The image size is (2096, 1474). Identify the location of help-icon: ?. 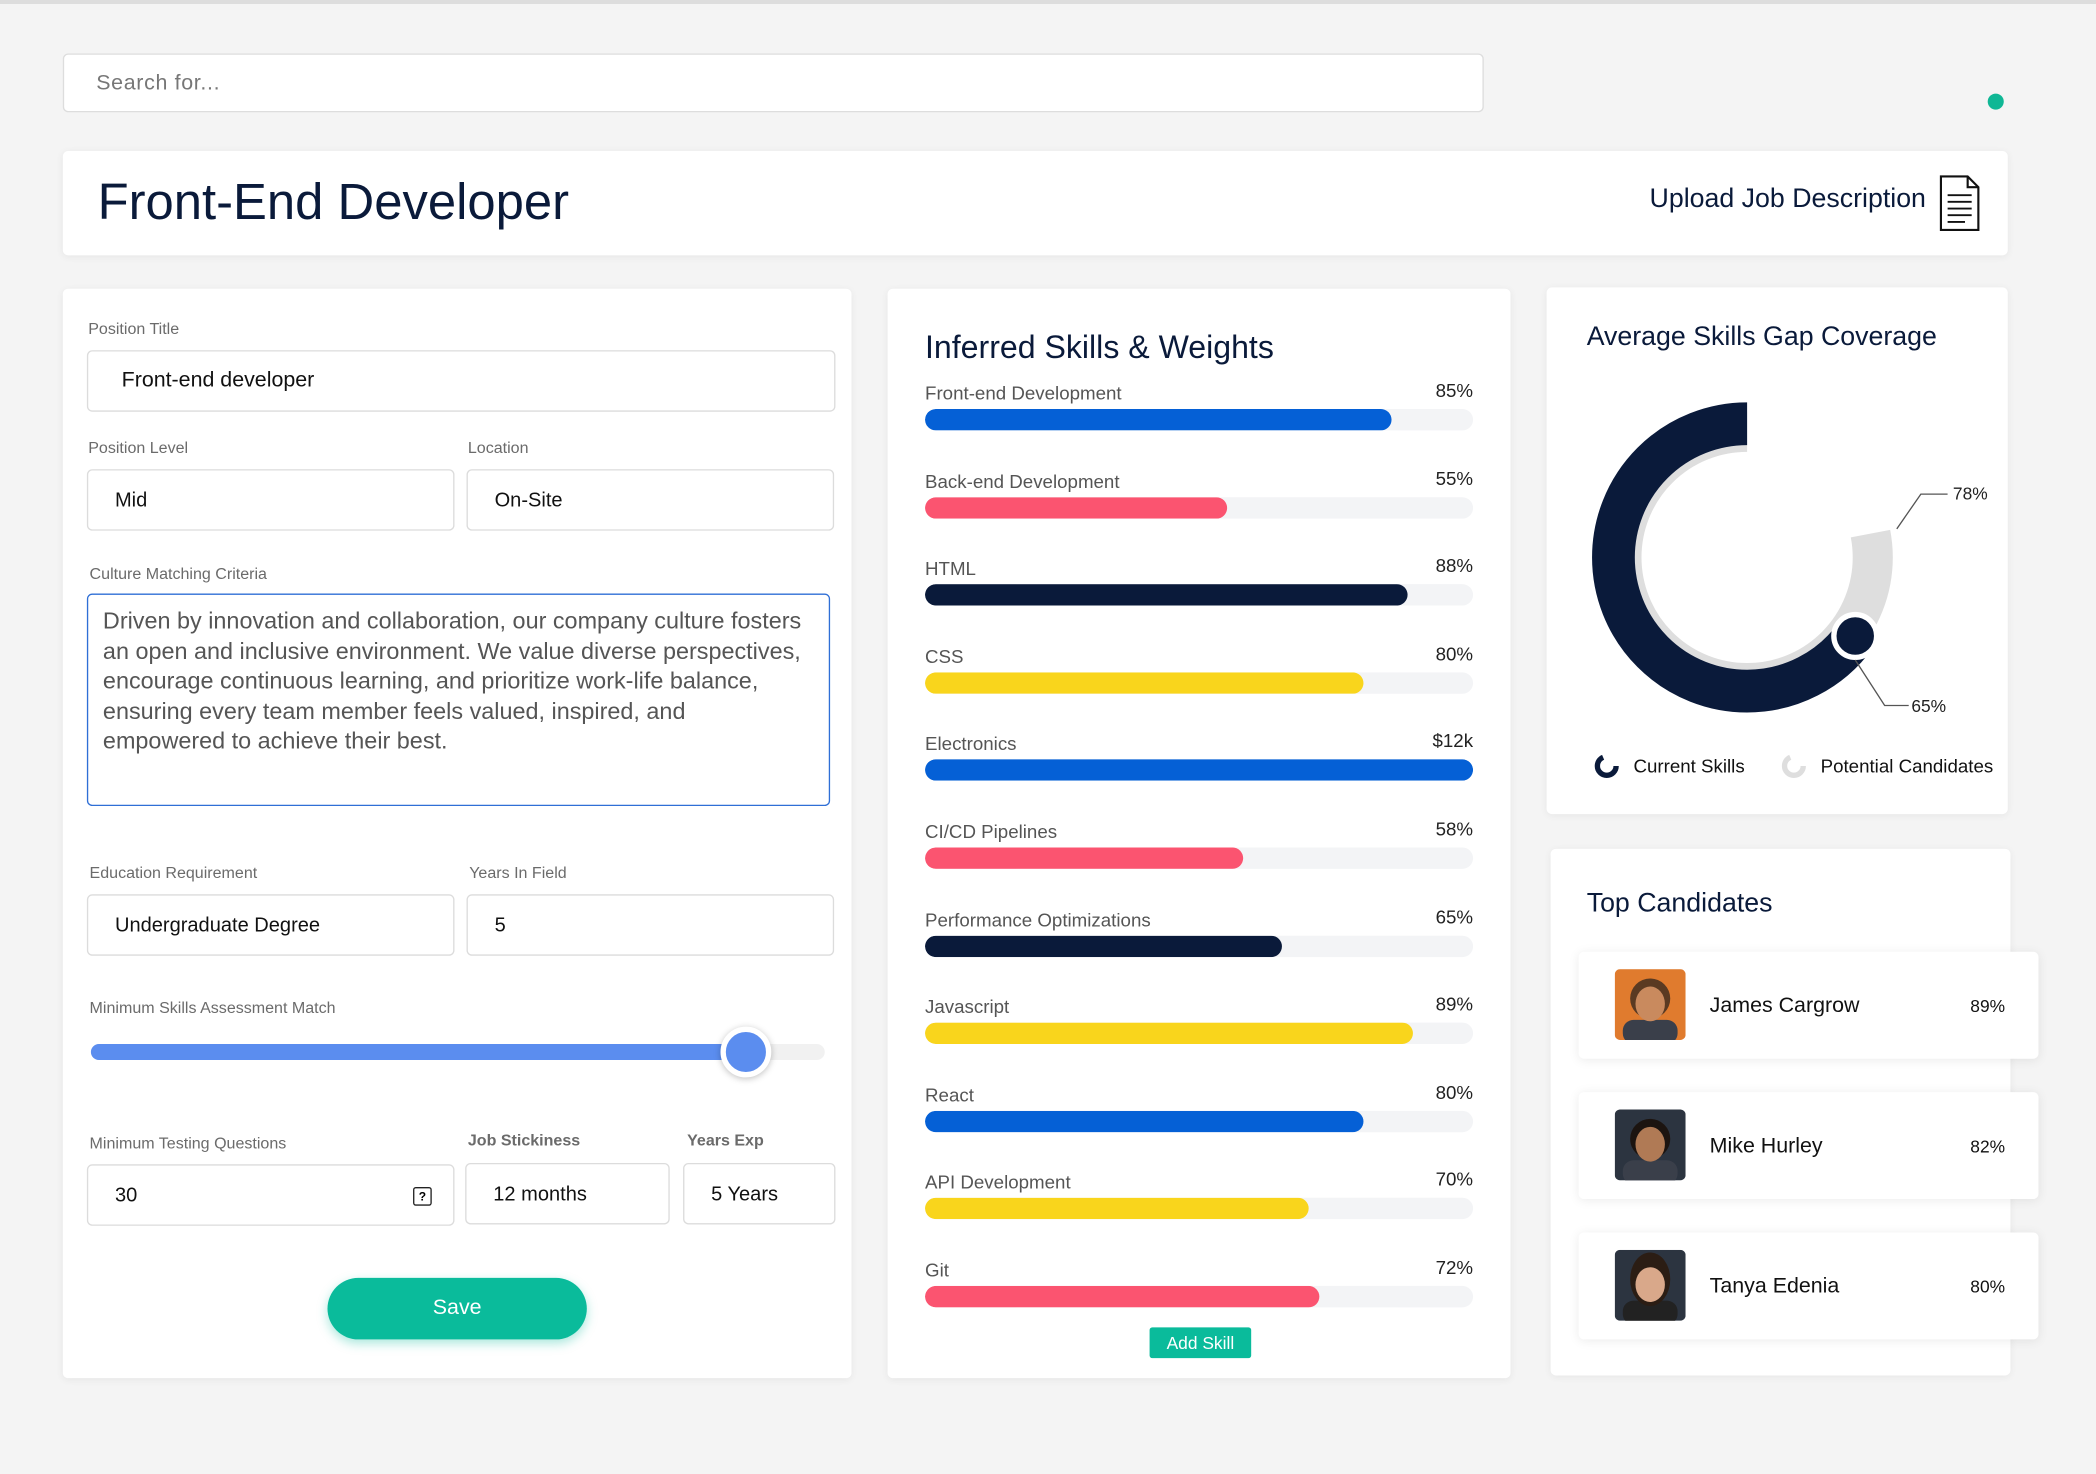
(422, 1196).